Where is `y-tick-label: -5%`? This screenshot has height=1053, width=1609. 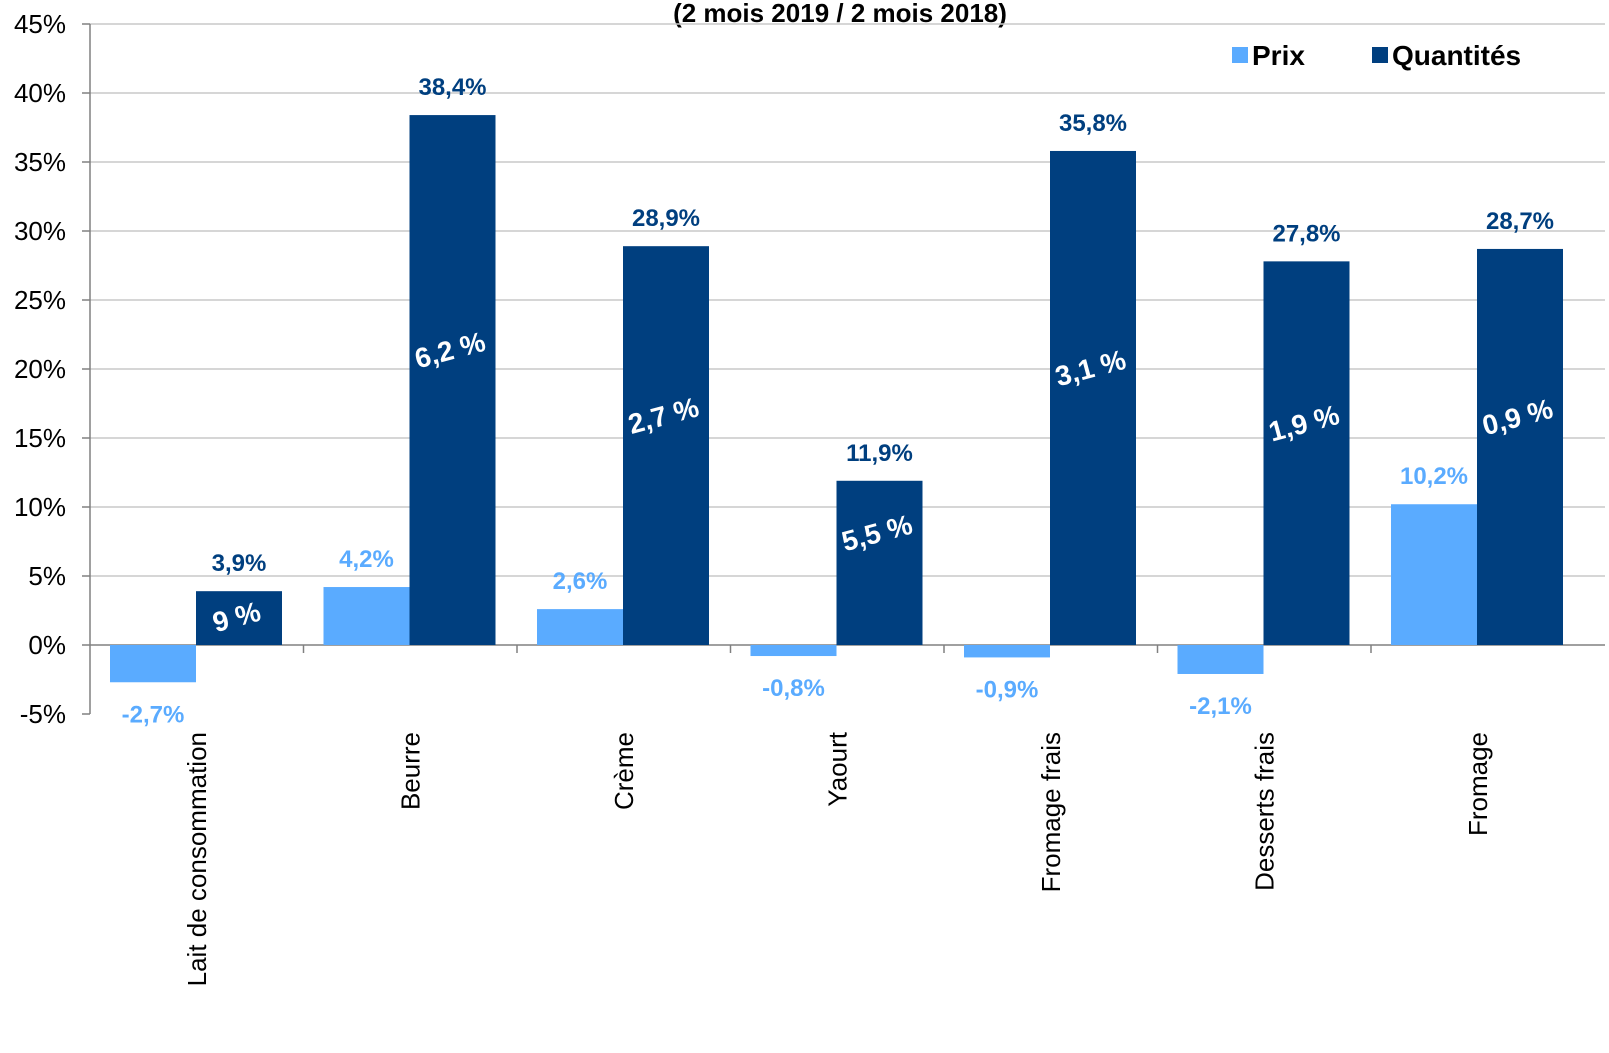 y-tick-label: -5% is located at coordinates (43, 714).